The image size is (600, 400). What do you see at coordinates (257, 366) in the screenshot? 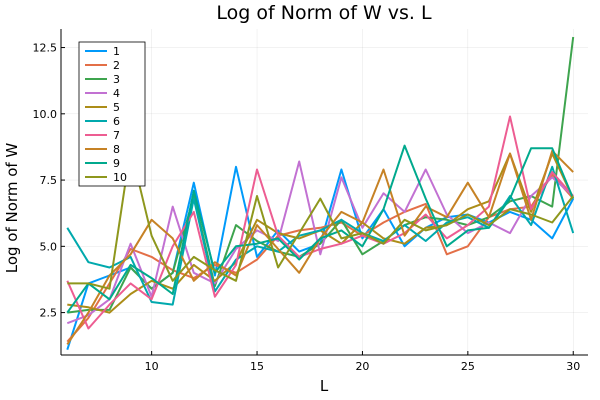
I see `x-tick-label: 15` at bounding box center [257, 366].